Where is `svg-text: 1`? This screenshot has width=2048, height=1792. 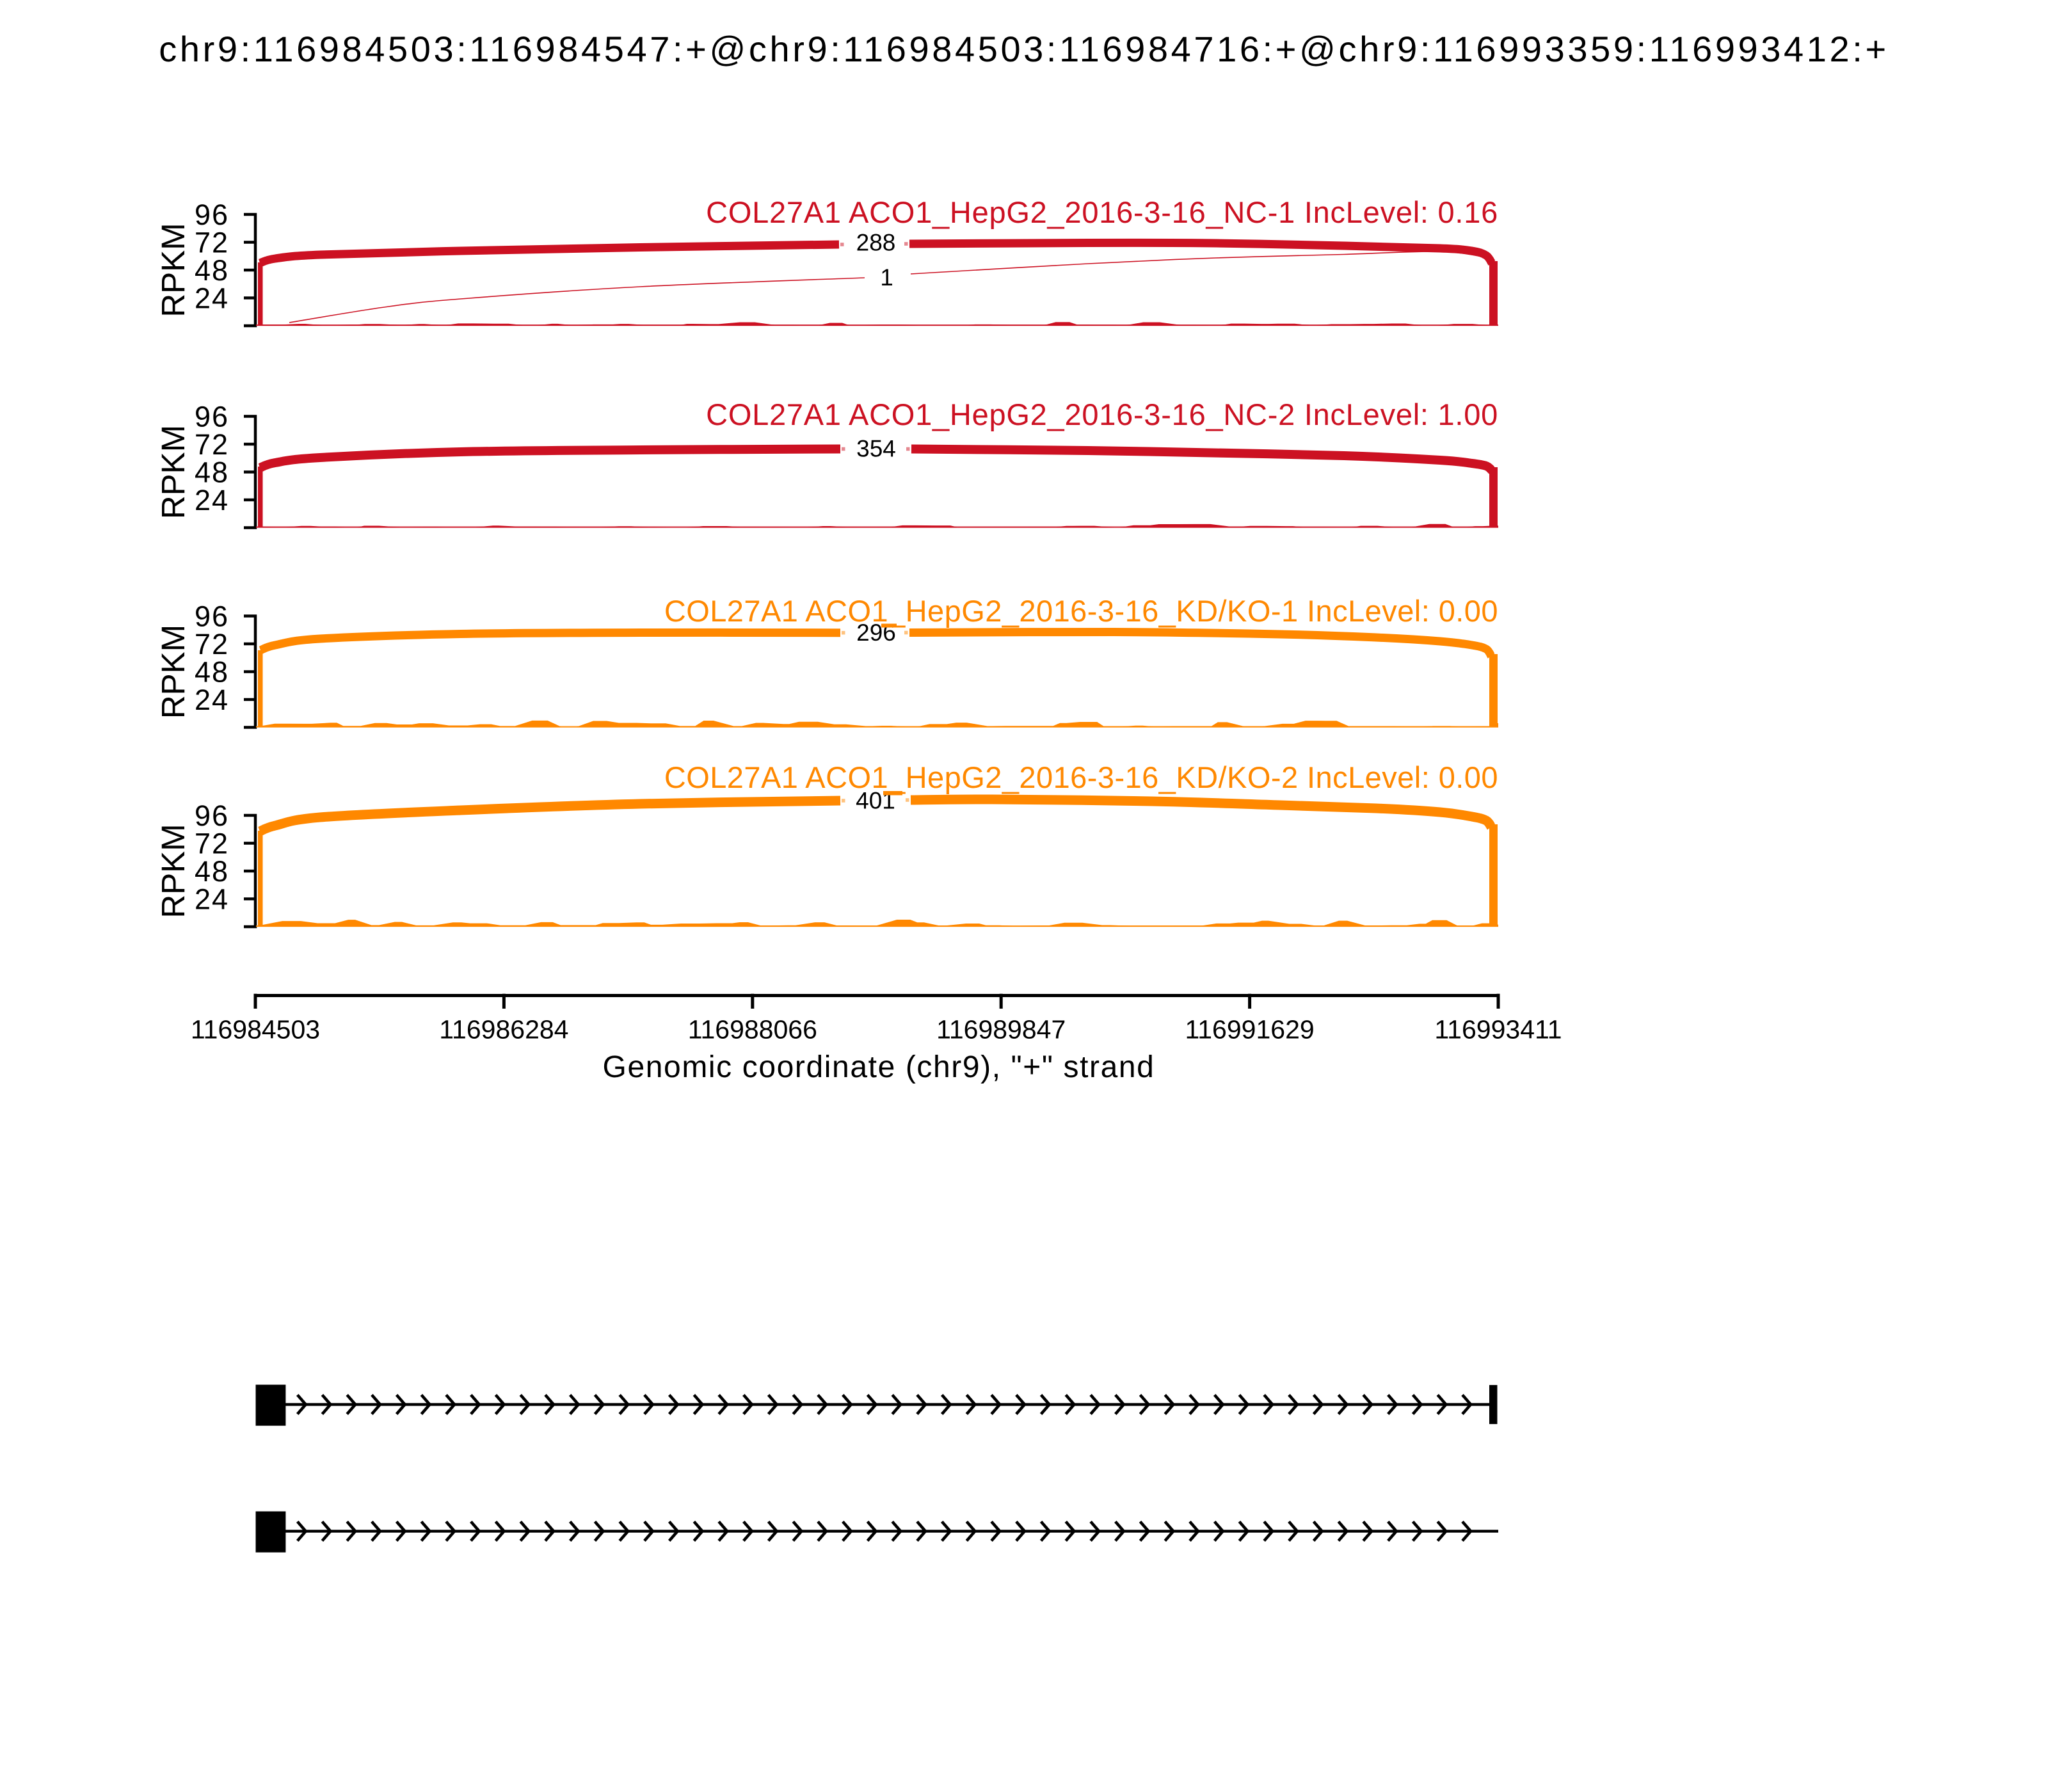 svg-text: 1 is located at coordinates (886, 277).